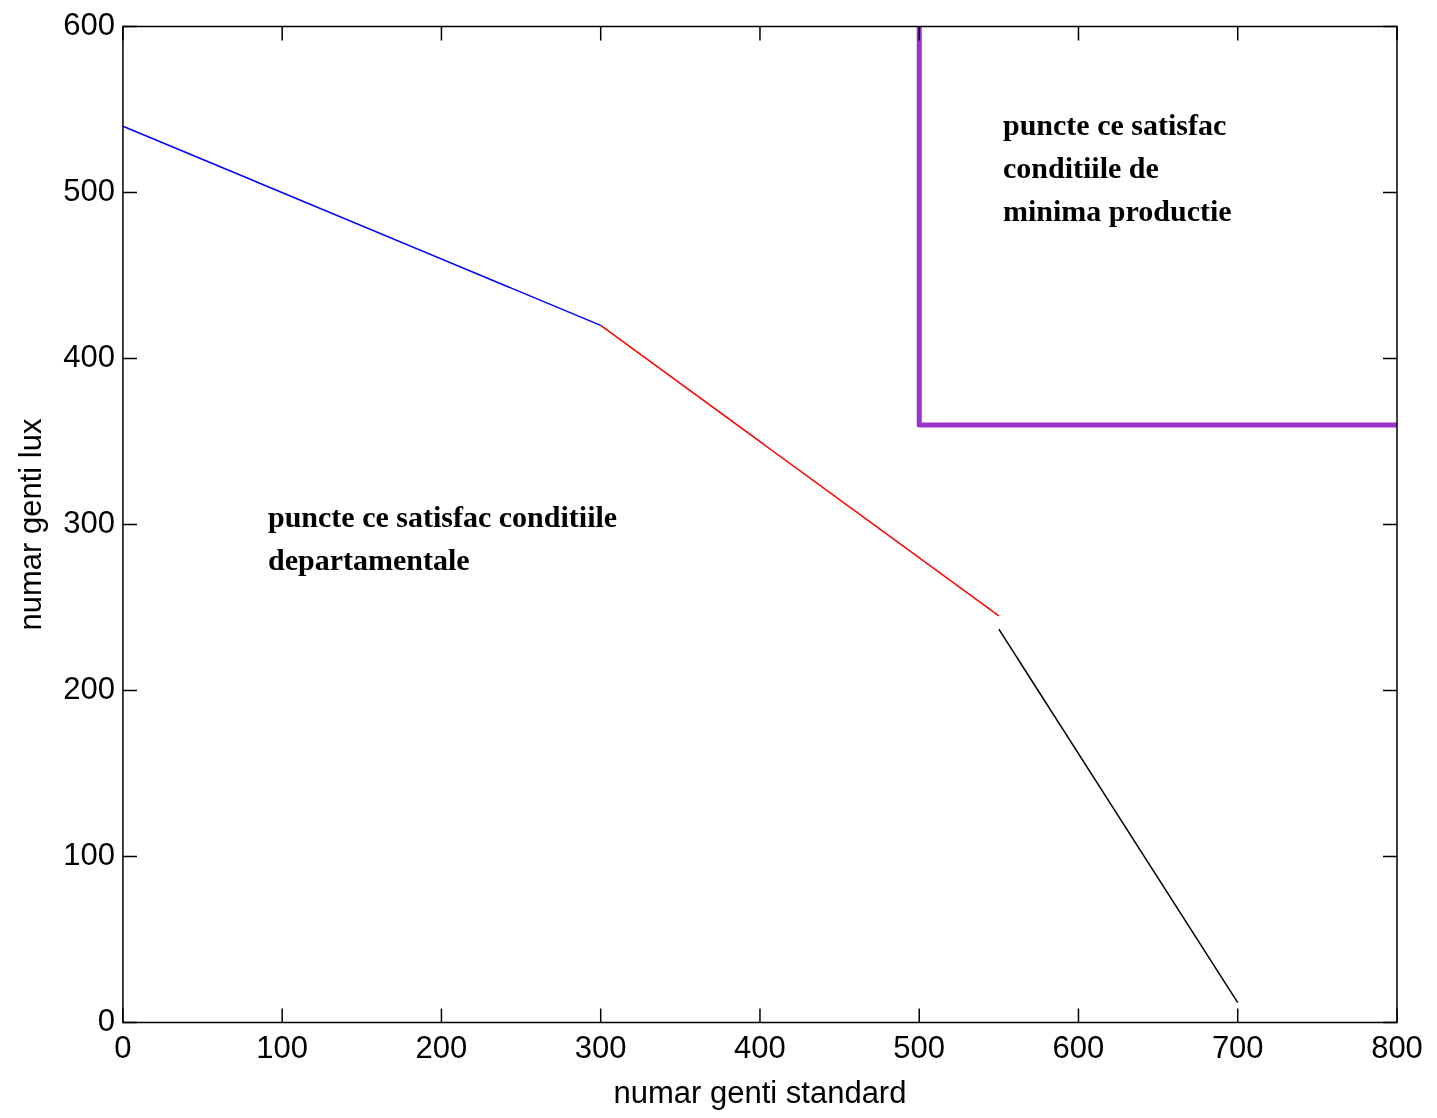 The width and height of the screenshot is (1437, 1118). I want to click on y-tick-label: 100, so click(89, 855).